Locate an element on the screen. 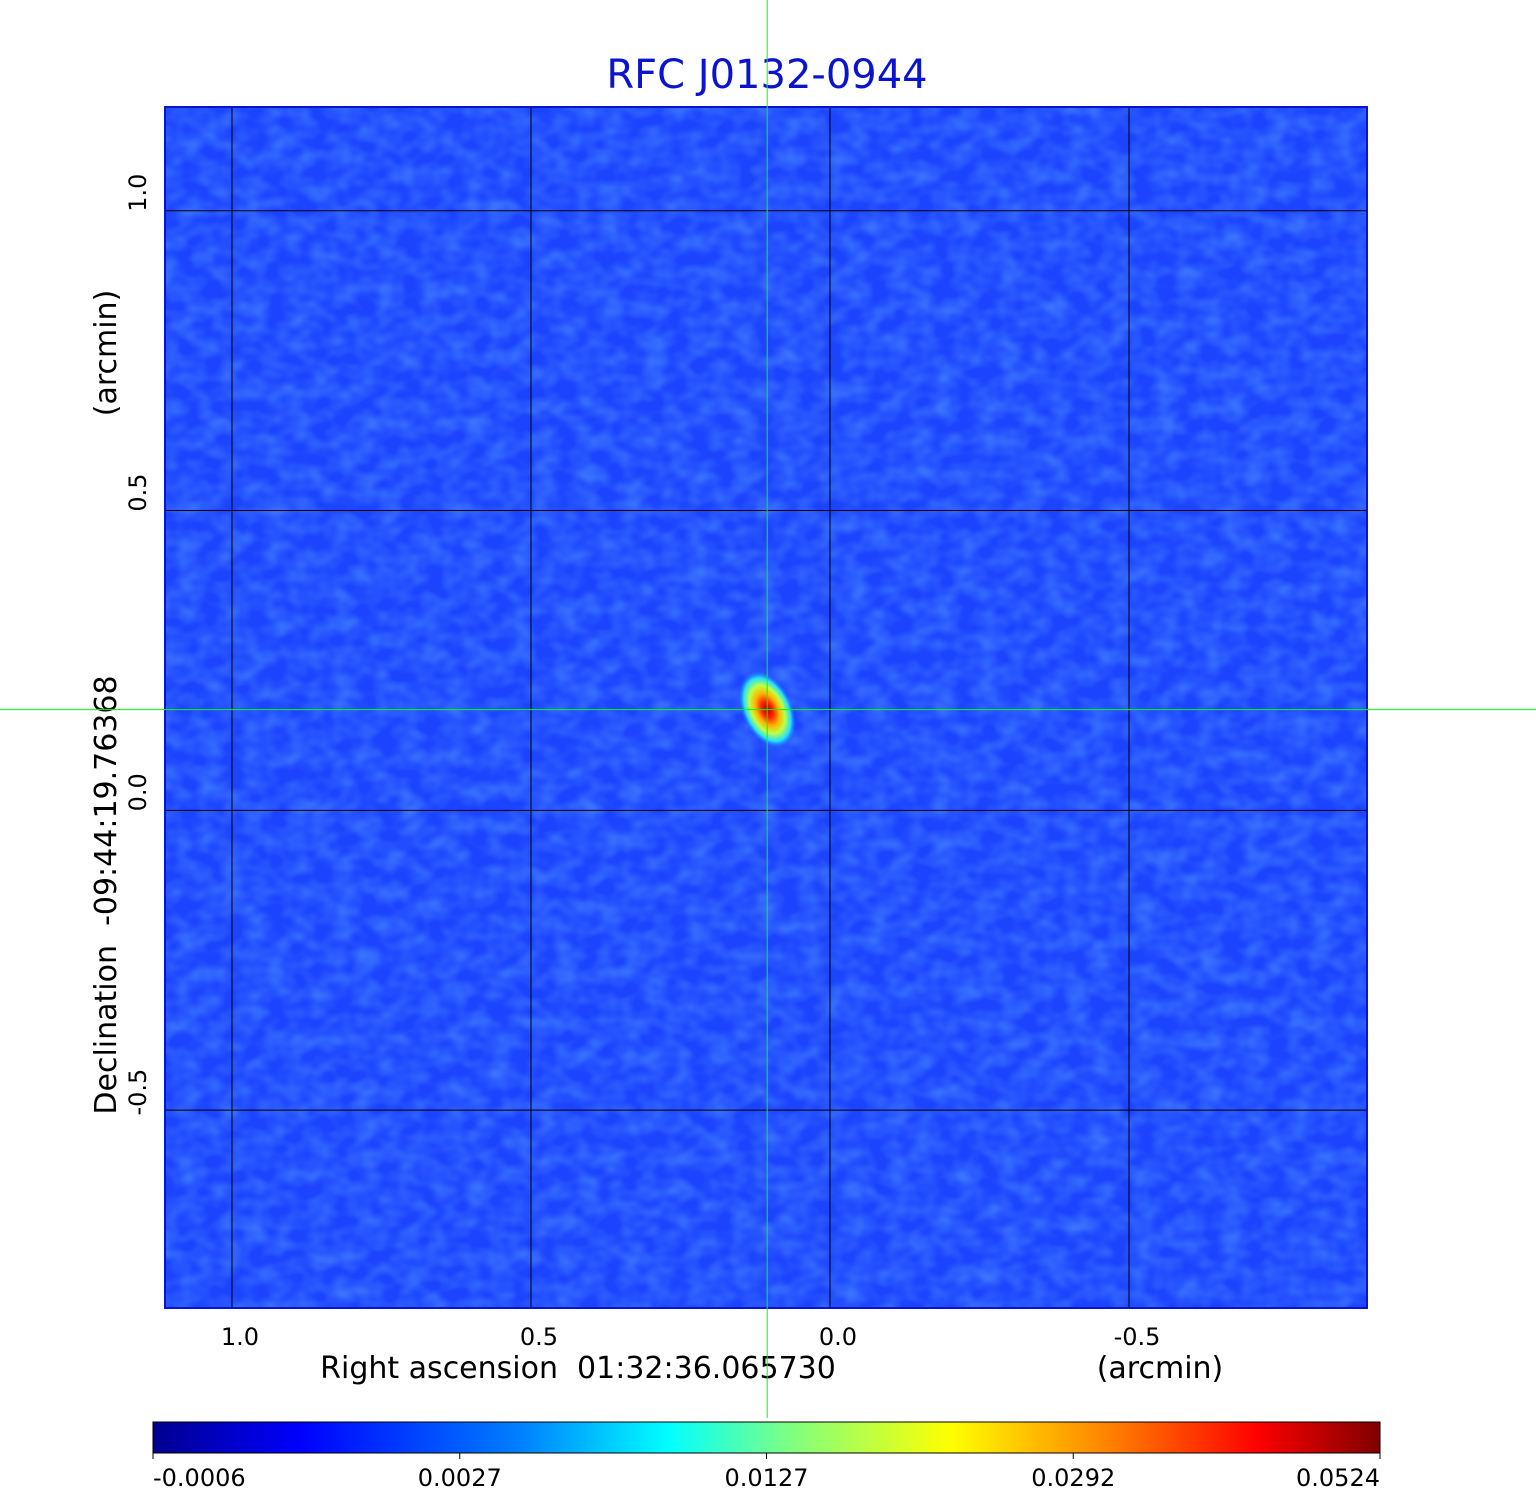  y-tick-label: 0.5 is located at coordinates (138, 492).